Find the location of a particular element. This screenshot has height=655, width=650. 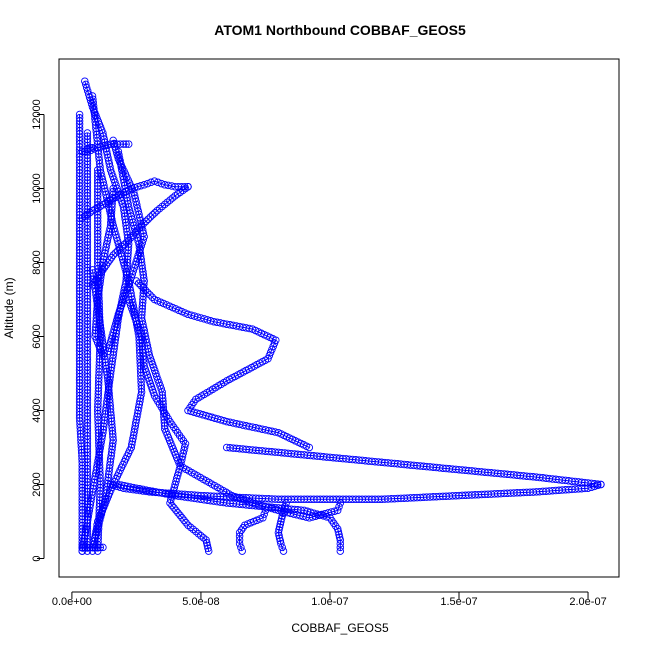

x-tick-label: 5.0e-08 is located at coordinates (200, 602).